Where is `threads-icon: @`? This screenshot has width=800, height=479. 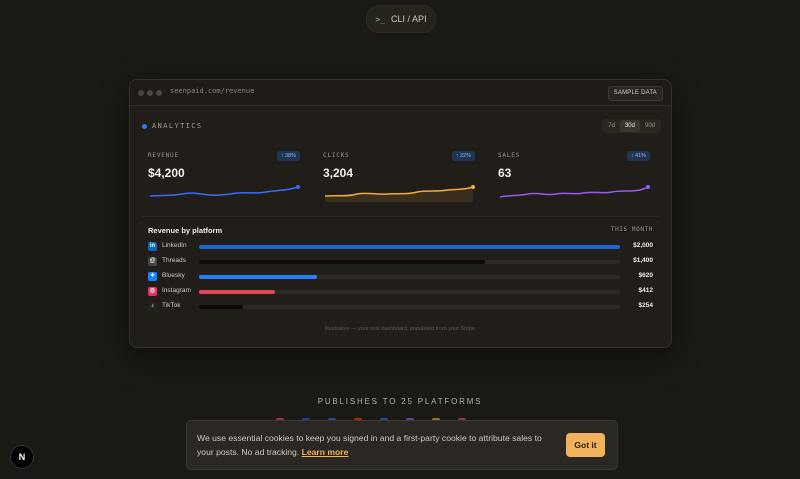 threads-icon: @ is located at coordinates (152, 261).